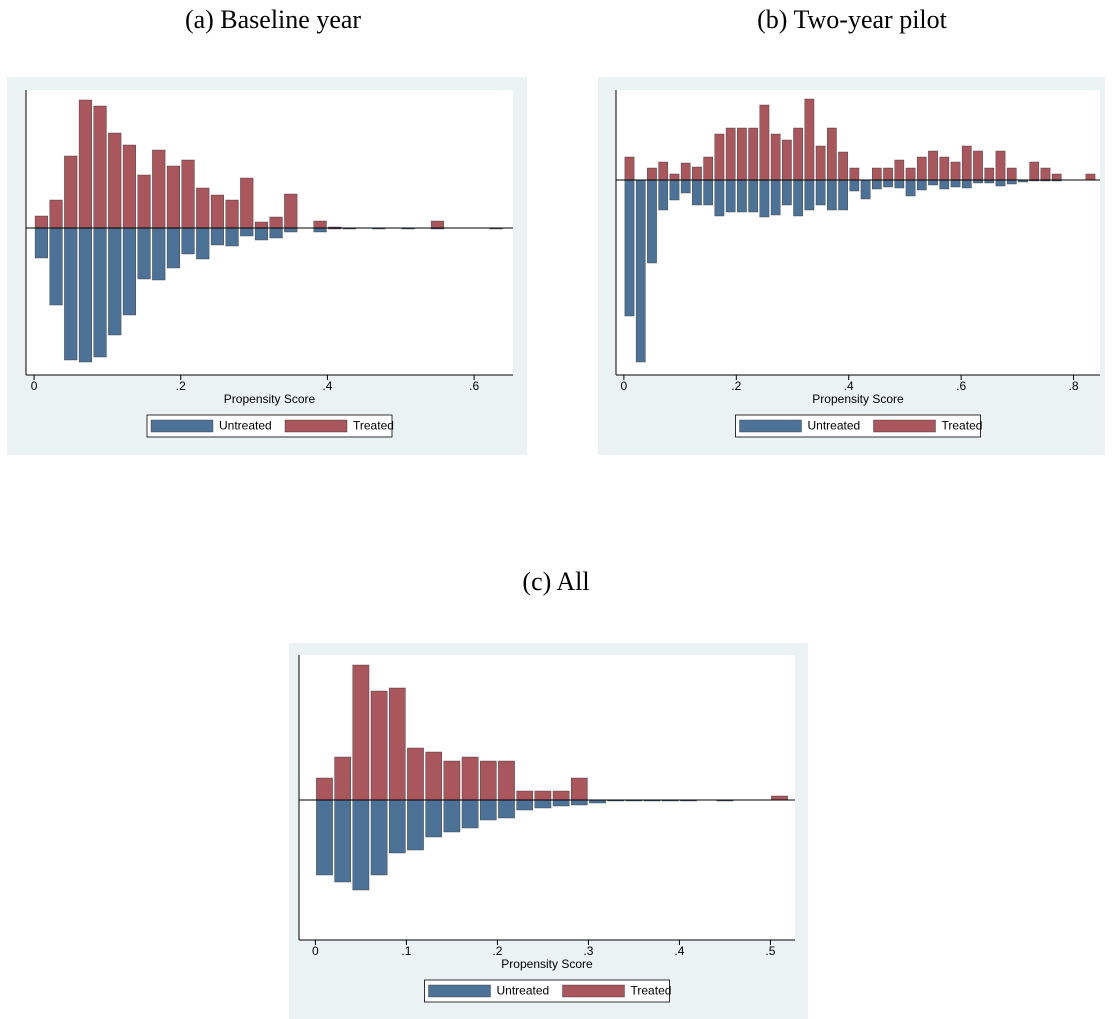 Image resolution: width=1112 pixels, height=1019 pixels. What do you see at coordinates (852, 19) in the screenshot?
I see `panel-title: (b) Two-year pilot` at bounding box center [852, 19].